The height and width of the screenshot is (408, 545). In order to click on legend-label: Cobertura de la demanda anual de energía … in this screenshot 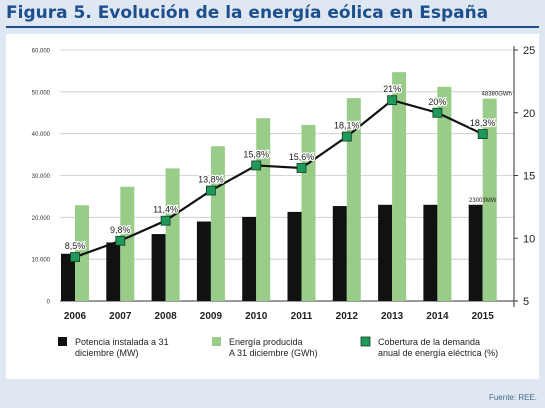, I will do `click(438, 347)`.